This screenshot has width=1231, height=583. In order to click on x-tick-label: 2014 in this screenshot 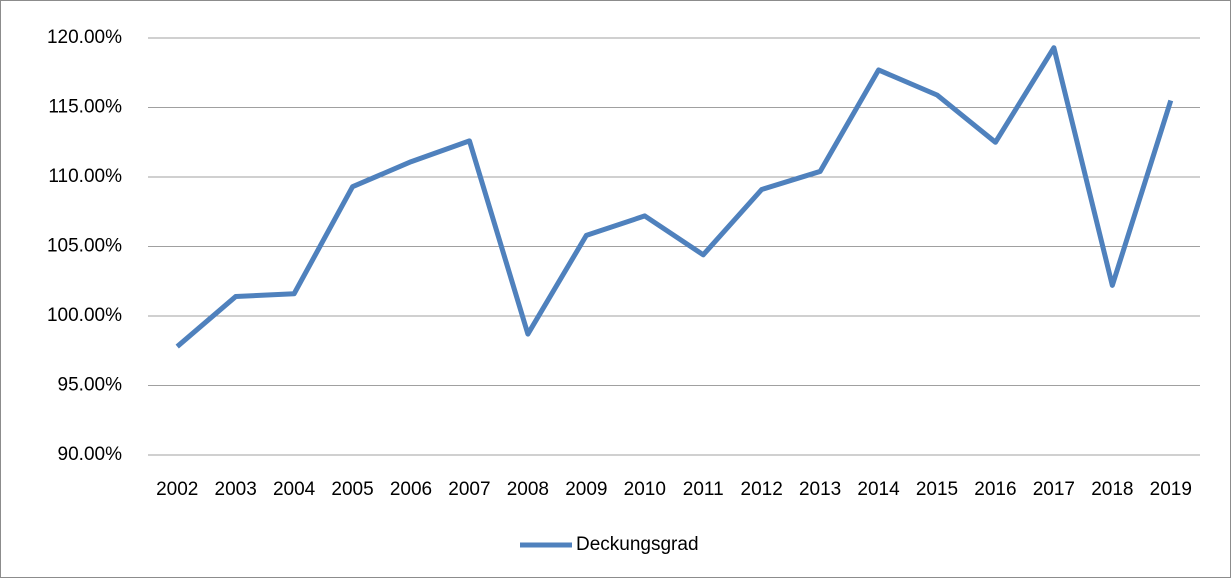, I will do `click(878, 489)`.